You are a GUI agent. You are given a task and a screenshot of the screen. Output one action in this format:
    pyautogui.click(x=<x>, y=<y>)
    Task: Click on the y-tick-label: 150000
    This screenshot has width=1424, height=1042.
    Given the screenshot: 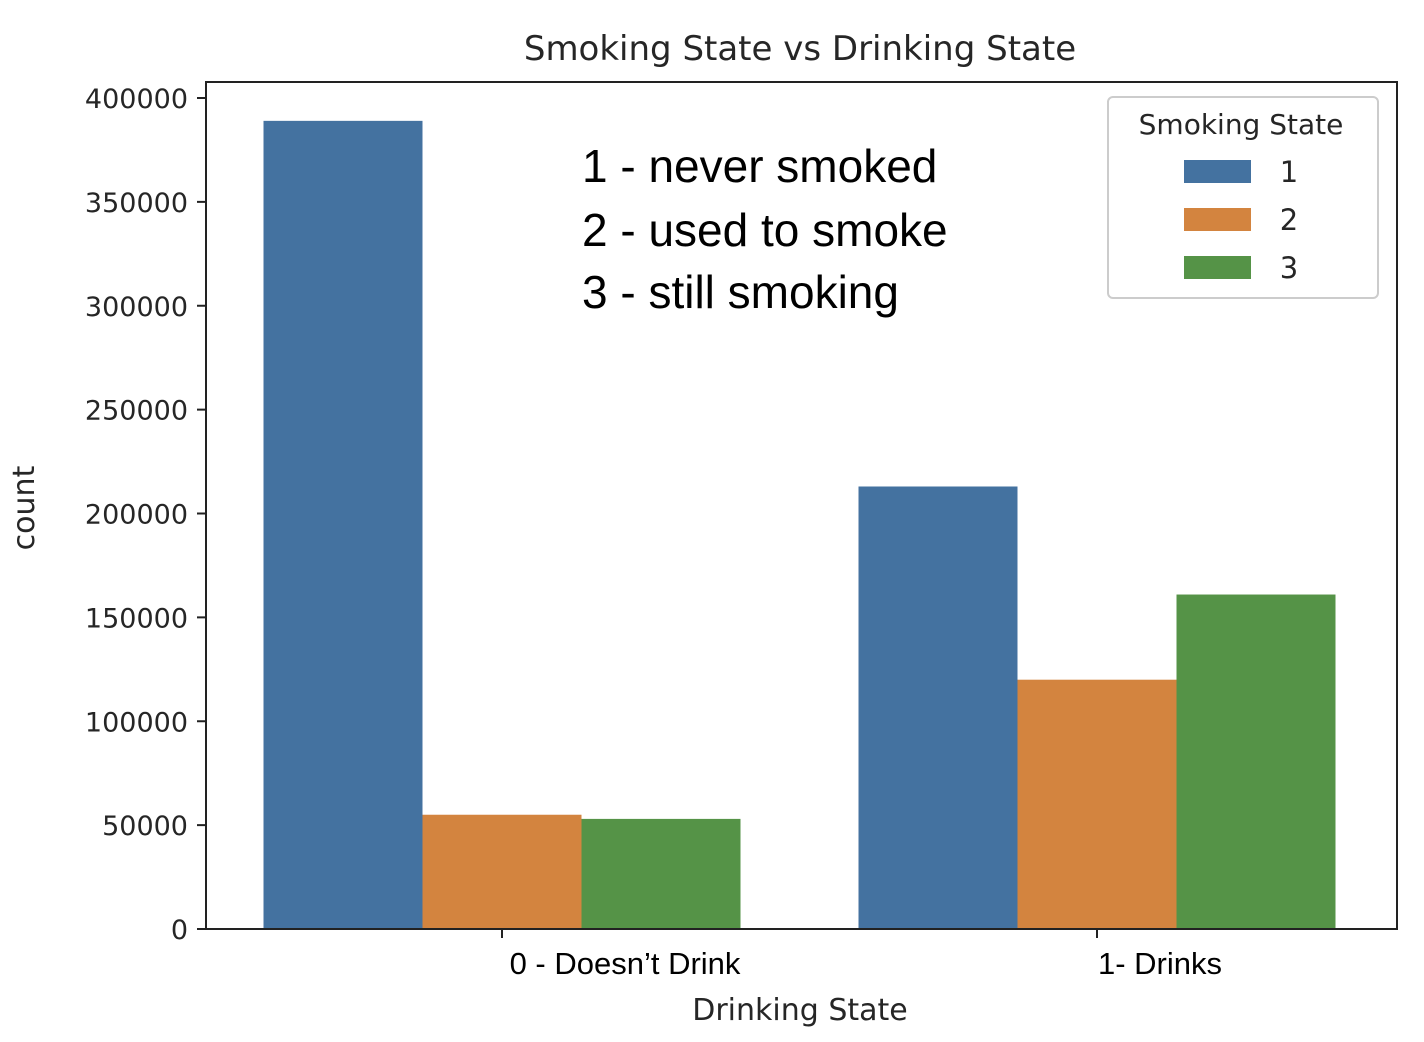 What is the action you would take?
    pyautogui.click(x=136, y=618)
    